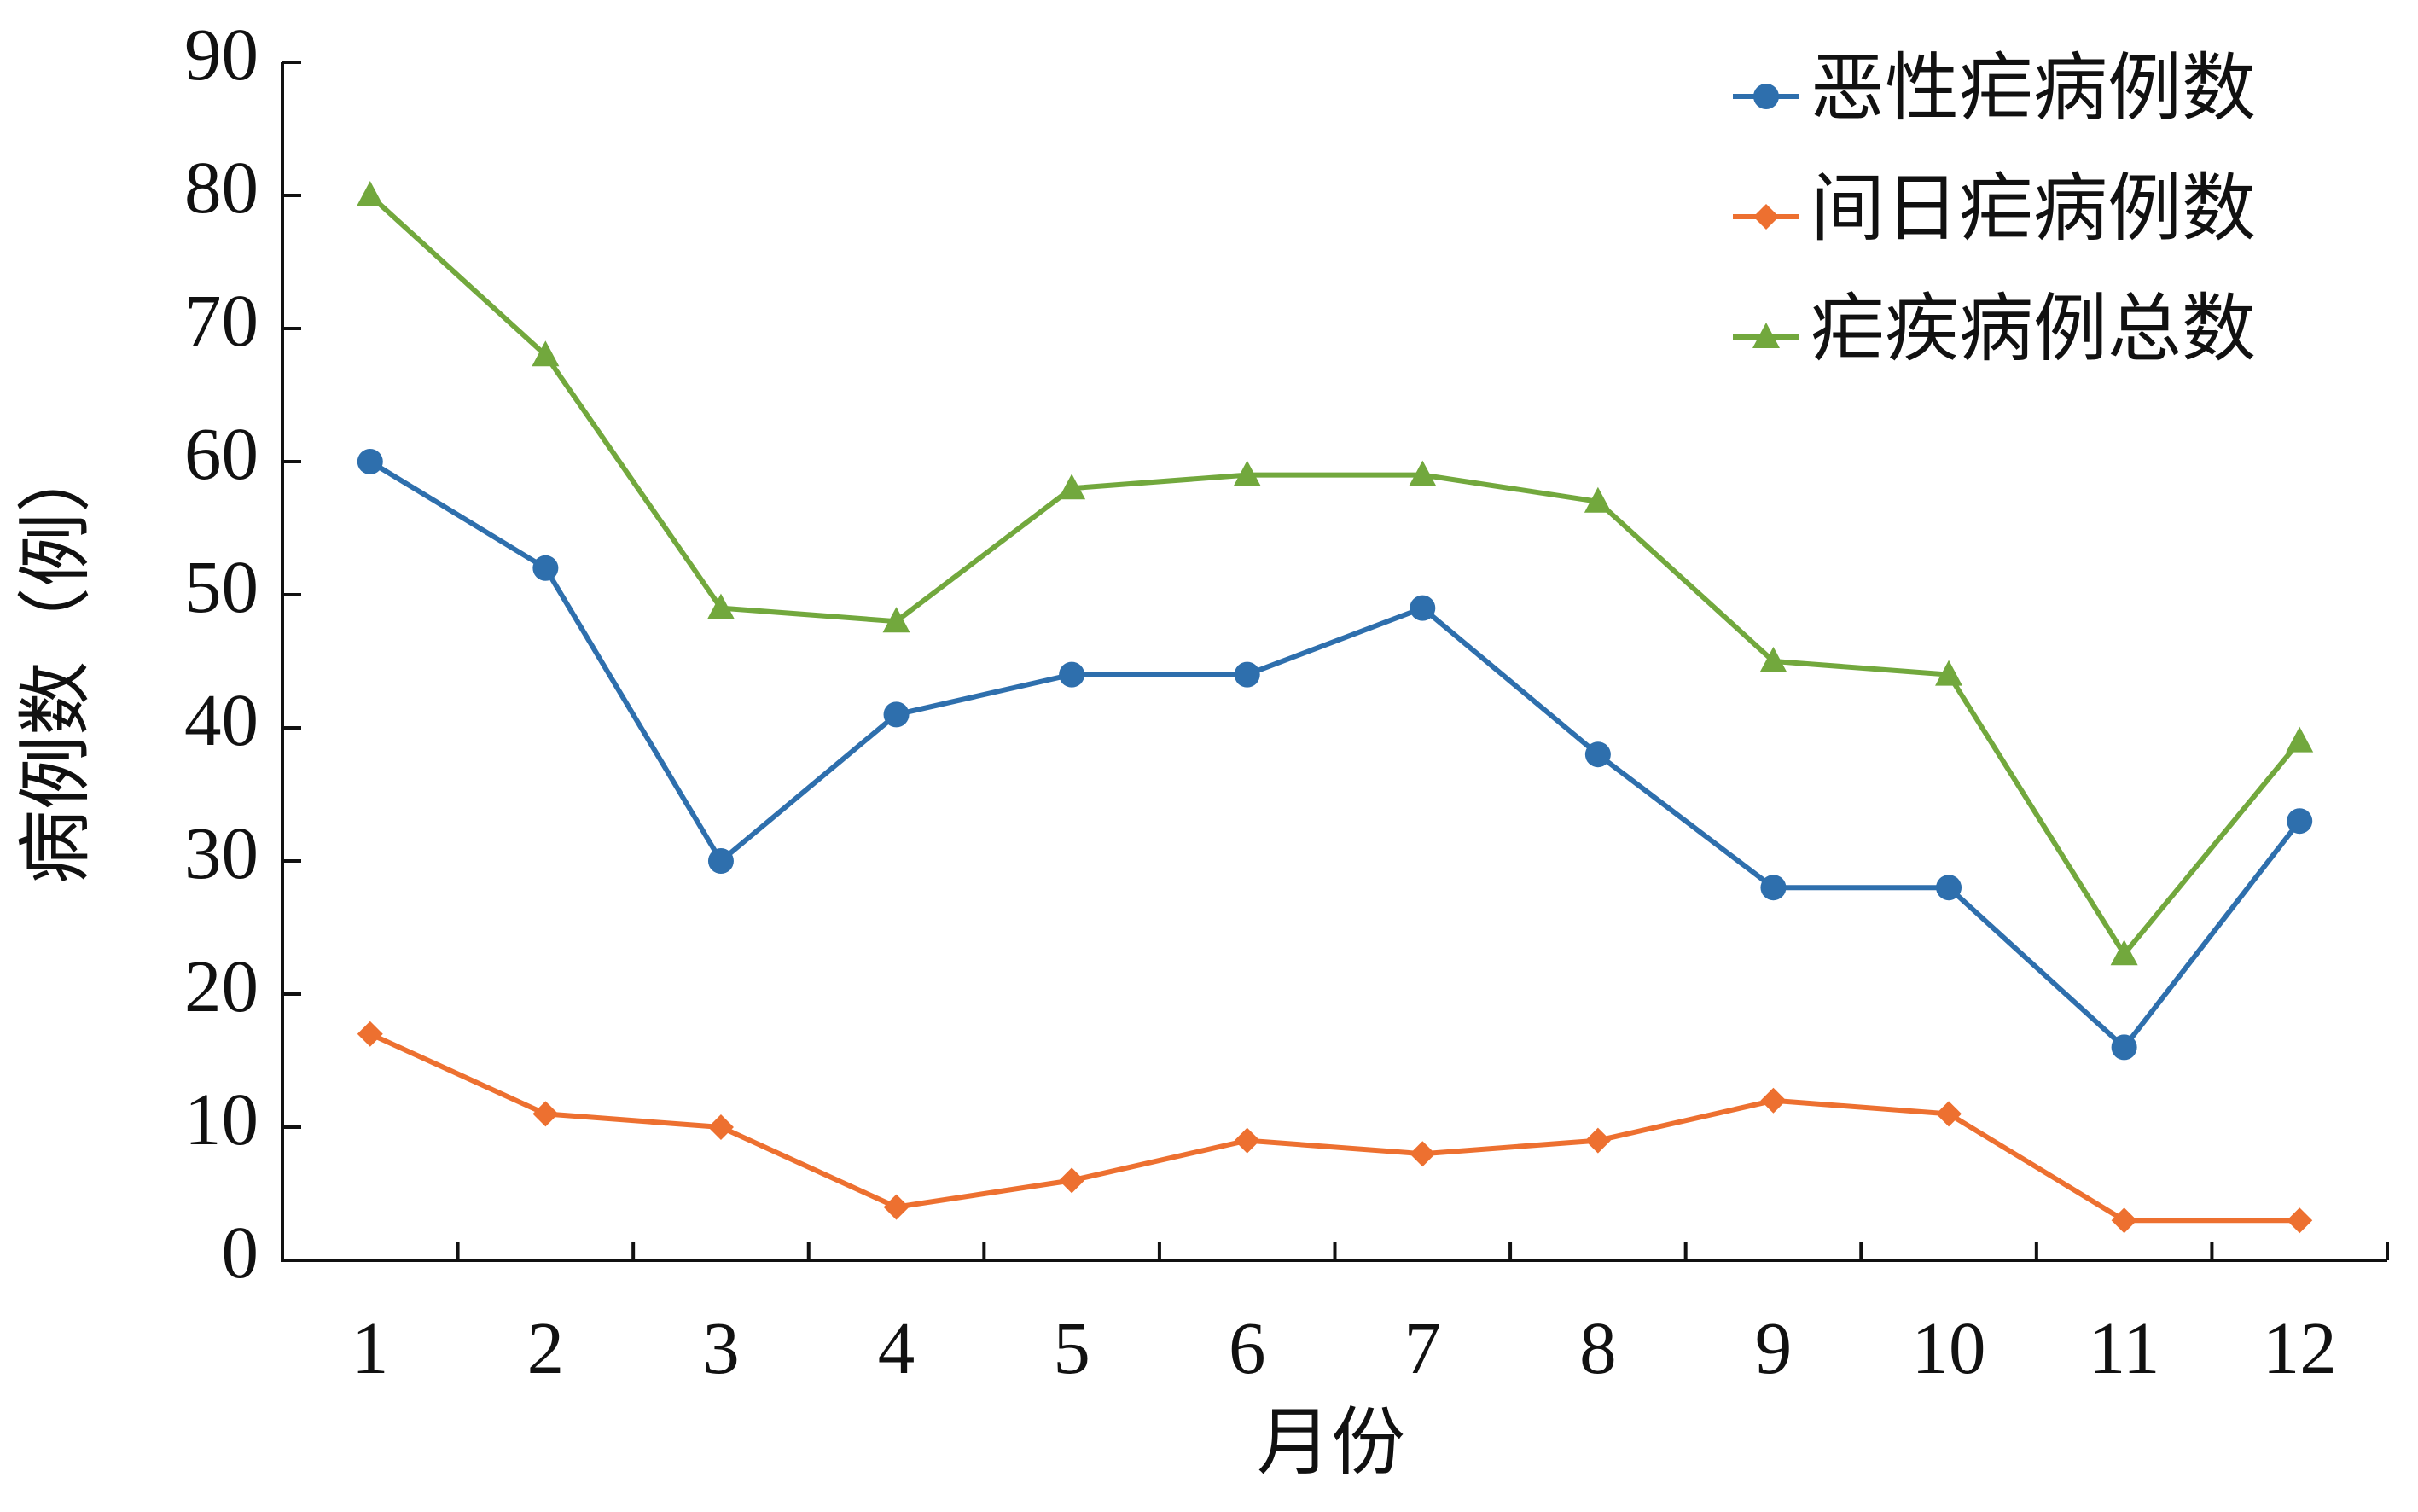  I want to click on x-tick-label: 10, so click(1949, 1347).